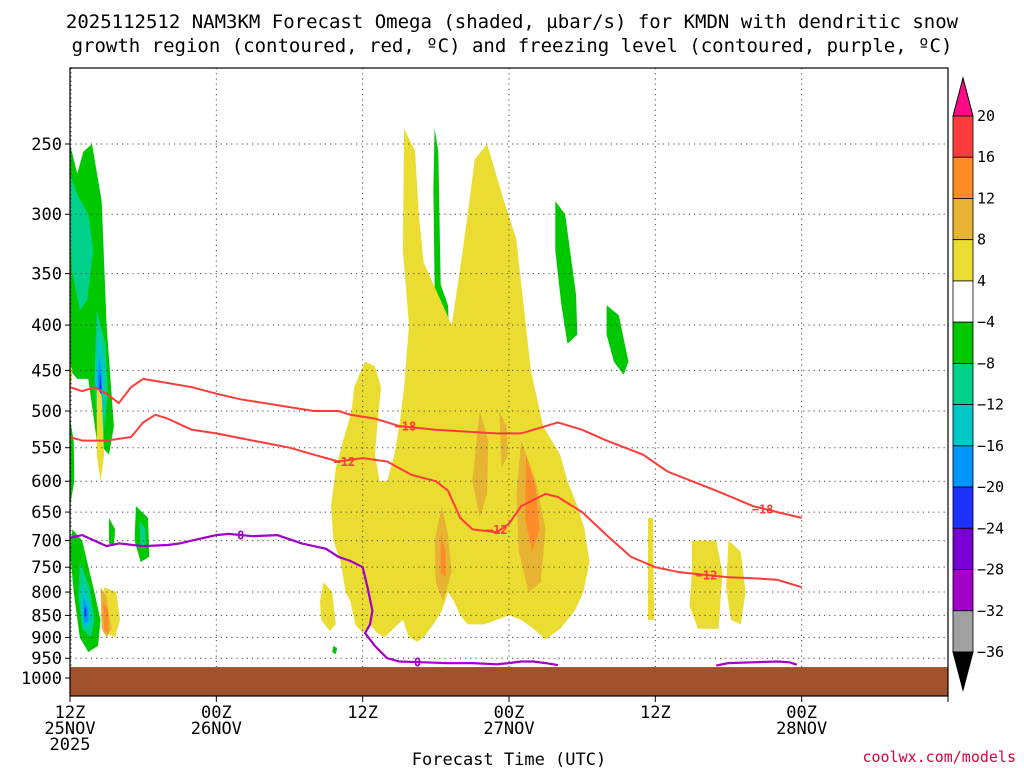  I want to click on omega-region-ascent-yellow-right-b, so click(651, 568).